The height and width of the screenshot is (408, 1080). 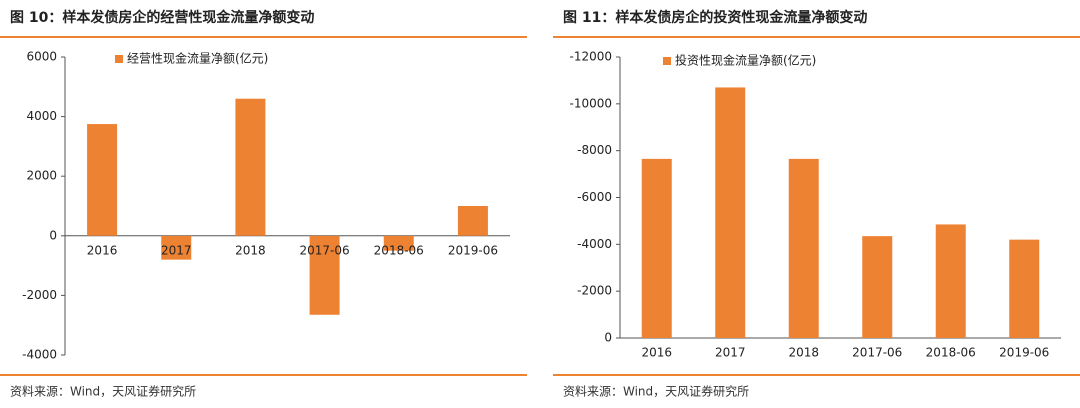 What do you see at coordinates (594, 197) in the screenshot?
I see `y-tick-label: -6000` at bounding box center [594, 197].